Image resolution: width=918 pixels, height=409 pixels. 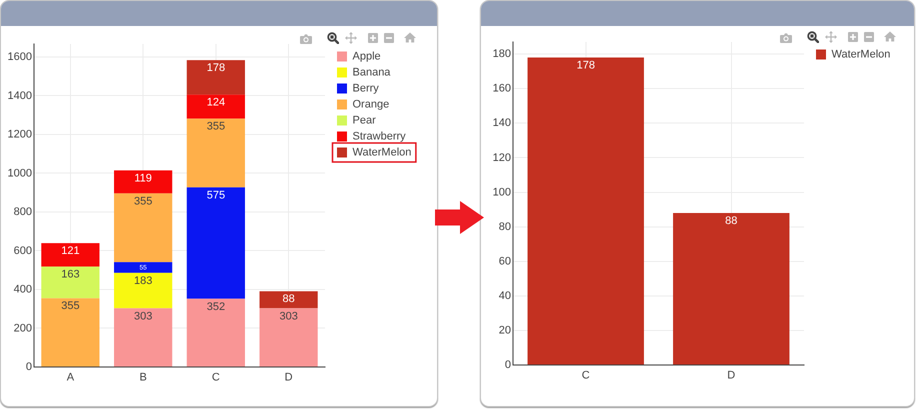 What do you see at coordinates (23, 290) in the screenshot?
I see `y-tick-label: 400` at bounding box center [23, 290].